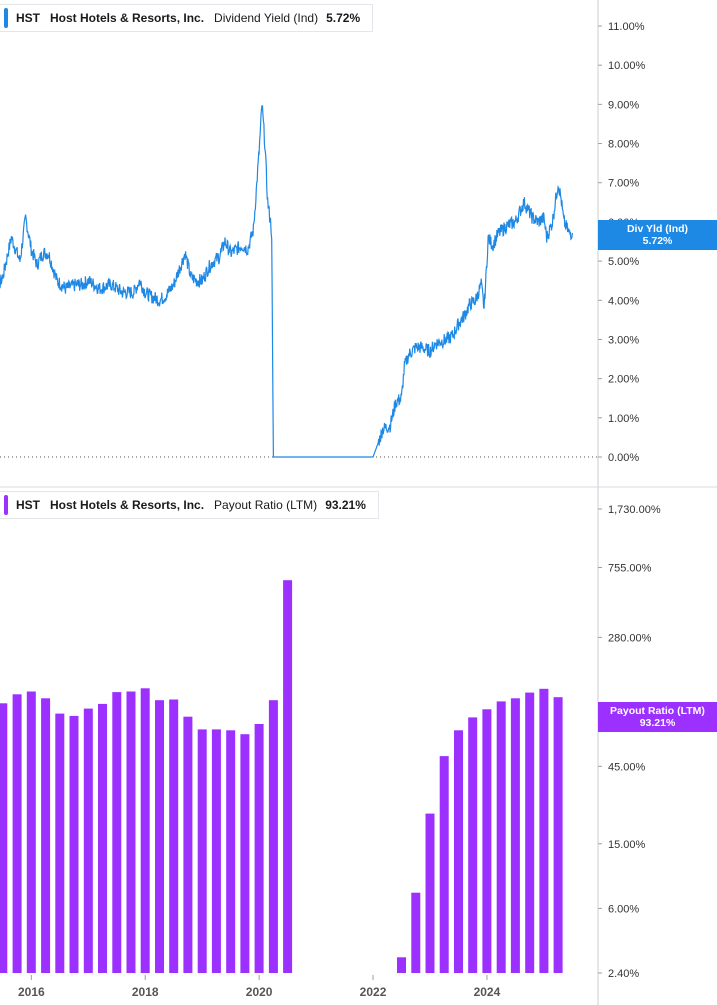 The width and height of the screenshot is (717, 1005). Describe the element at coordinates (630, 568) in the screenshot. I see `y-tick-label: 755.00%` at that location.